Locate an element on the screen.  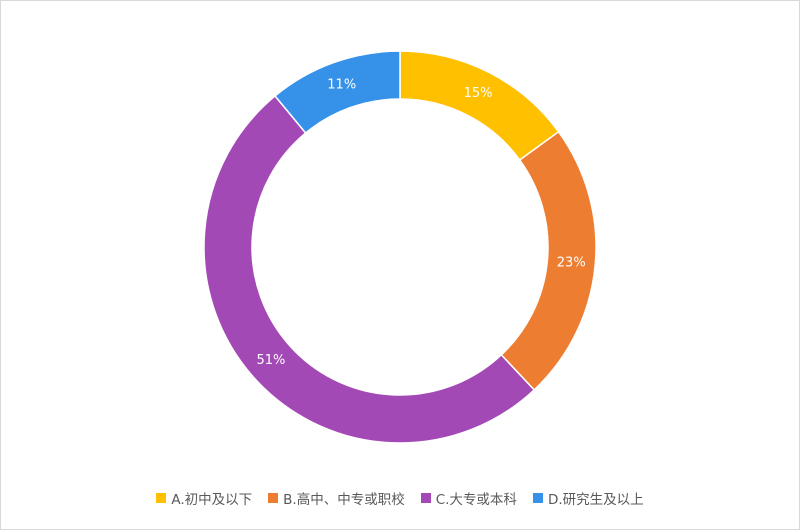
legend-item-b: B.高中、中专或职校 is located at coordinates (336, 498).